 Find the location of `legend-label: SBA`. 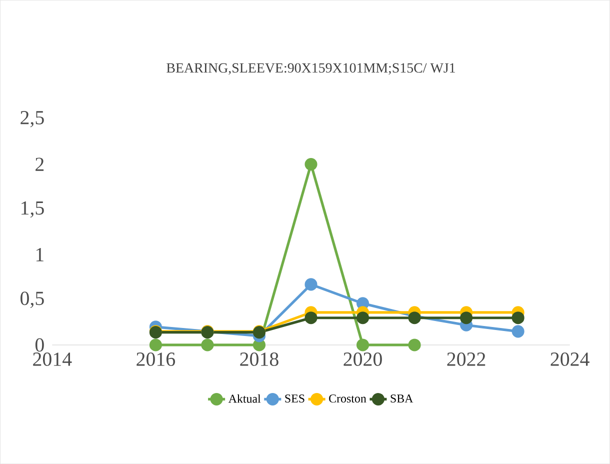

legend-label: SBA is located at coordinates (402, 398).